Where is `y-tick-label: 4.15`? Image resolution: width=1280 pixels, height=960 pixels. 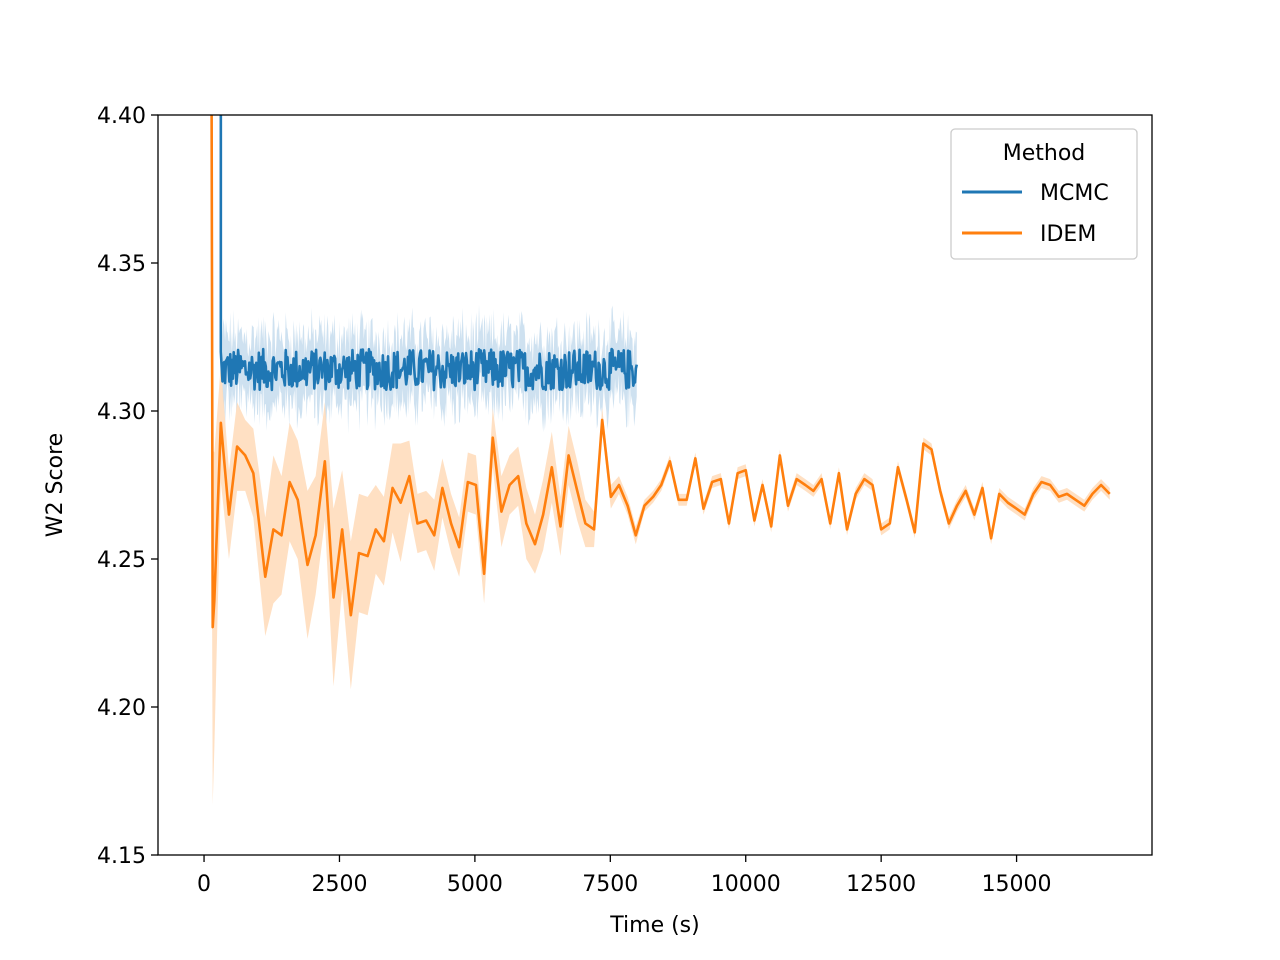 y-tick-label: 4.15 is located at coordinates (121, 856).